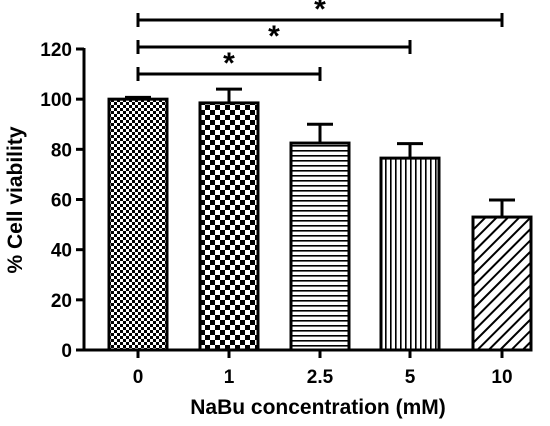  Describe the element at coordinates (410, 377) in the screenshot. I see `x-tick-label: 5` at that location.